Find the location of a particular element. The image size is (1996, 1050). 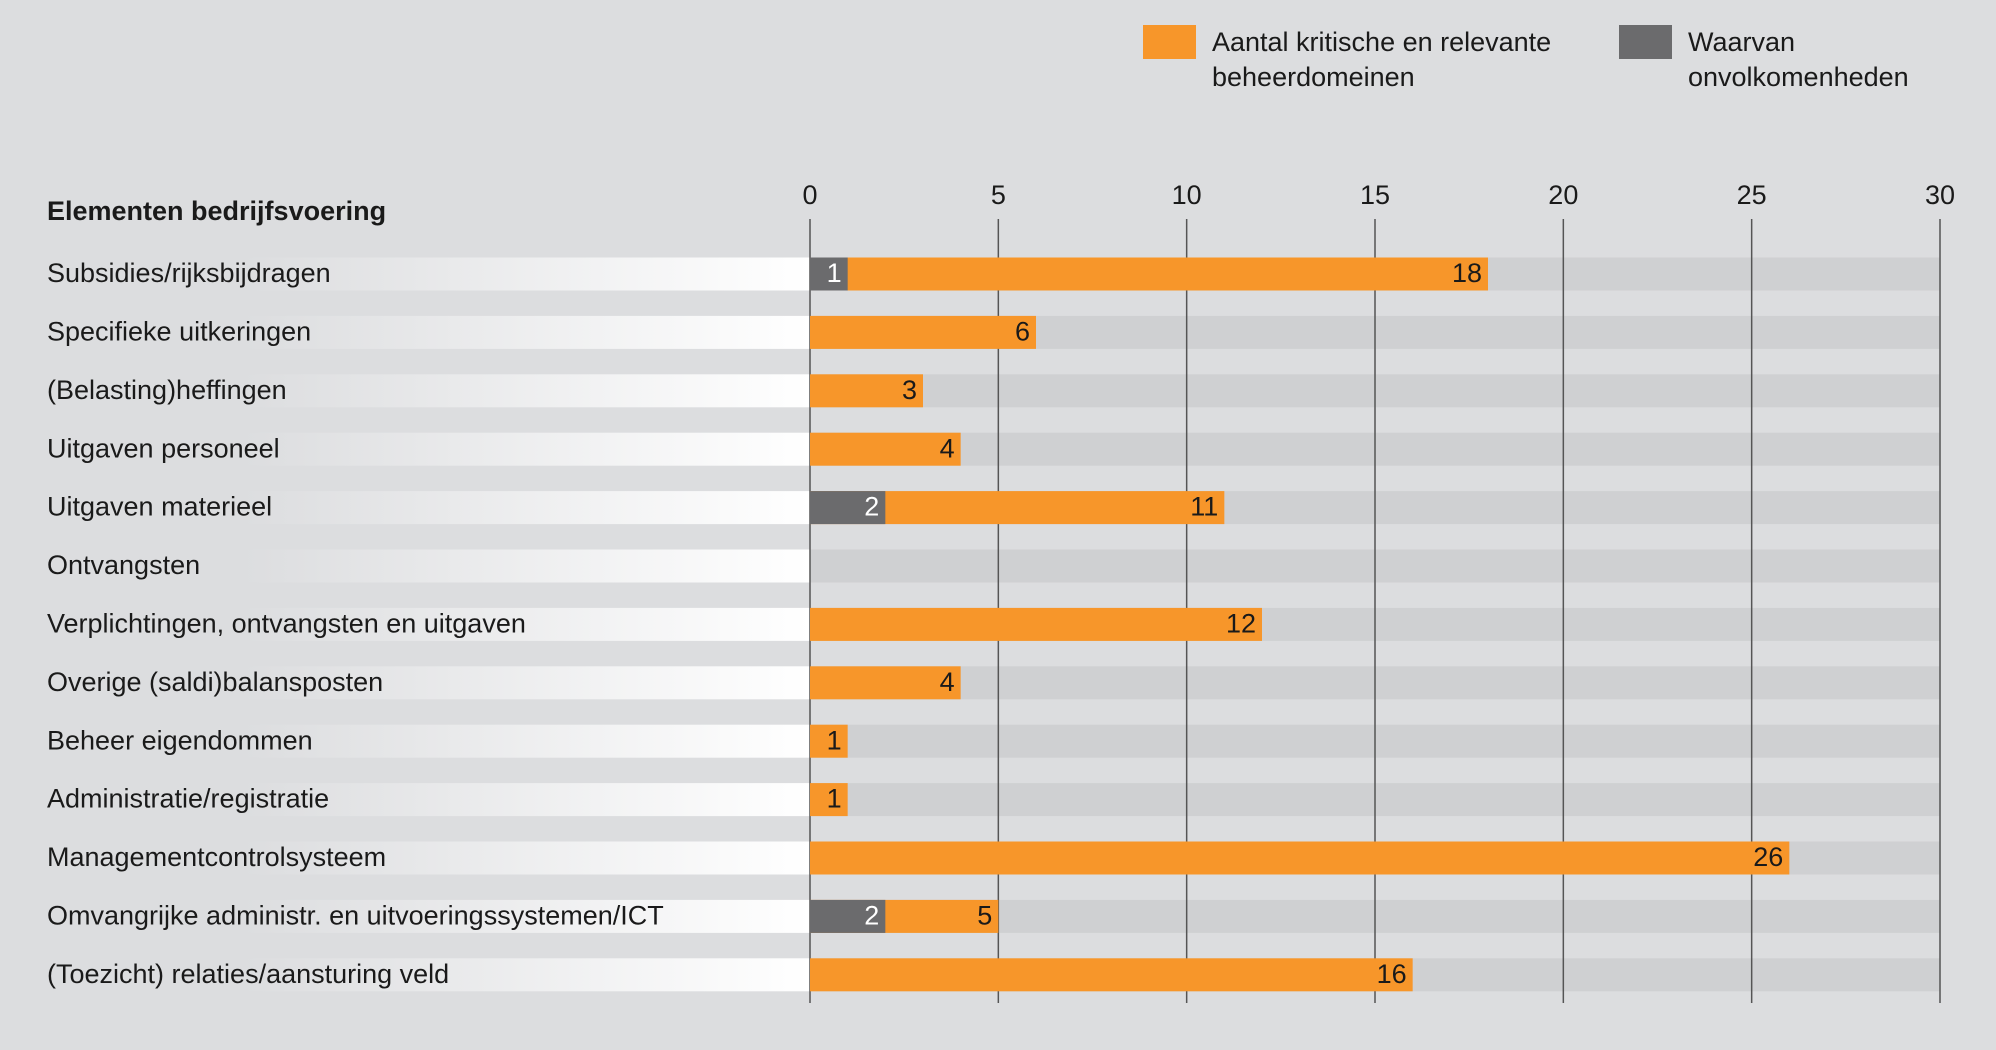

value-label: 12 is located at coordinates (1241, 624).